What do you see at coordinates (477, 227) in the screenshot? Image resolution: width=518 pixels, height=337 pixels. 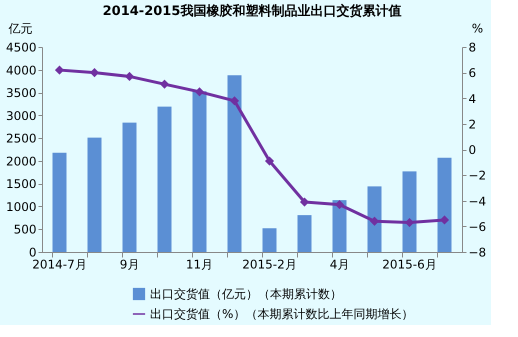 I see `y2-tick-label: −6` at bounding box center [477, 227].